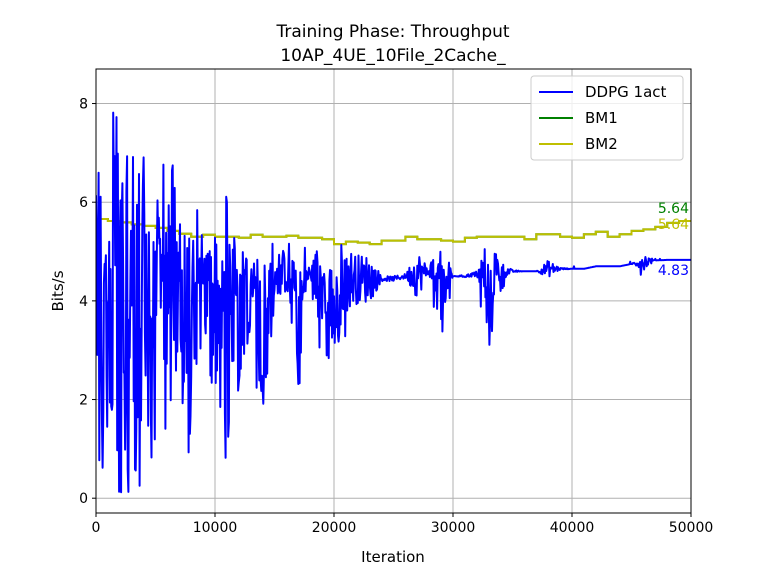  Describe the element at coordinates (83, 203) in the screenshot. I see `y-tick-label: 6` at that location.